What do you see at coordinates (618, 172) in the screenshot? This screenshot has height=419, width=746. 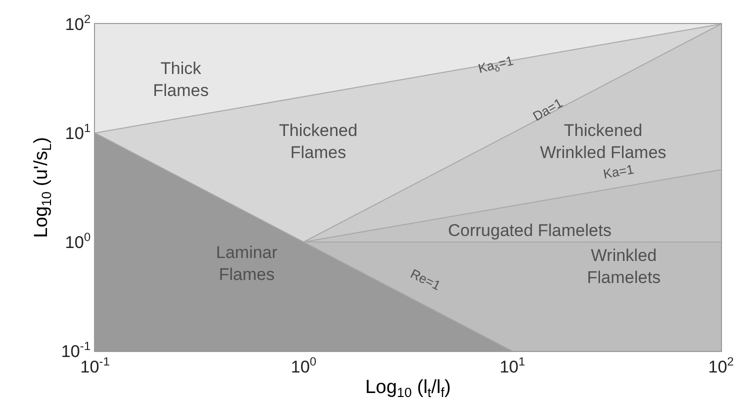 I see `annotation: Ka=1` at bounding box center [618, 172].